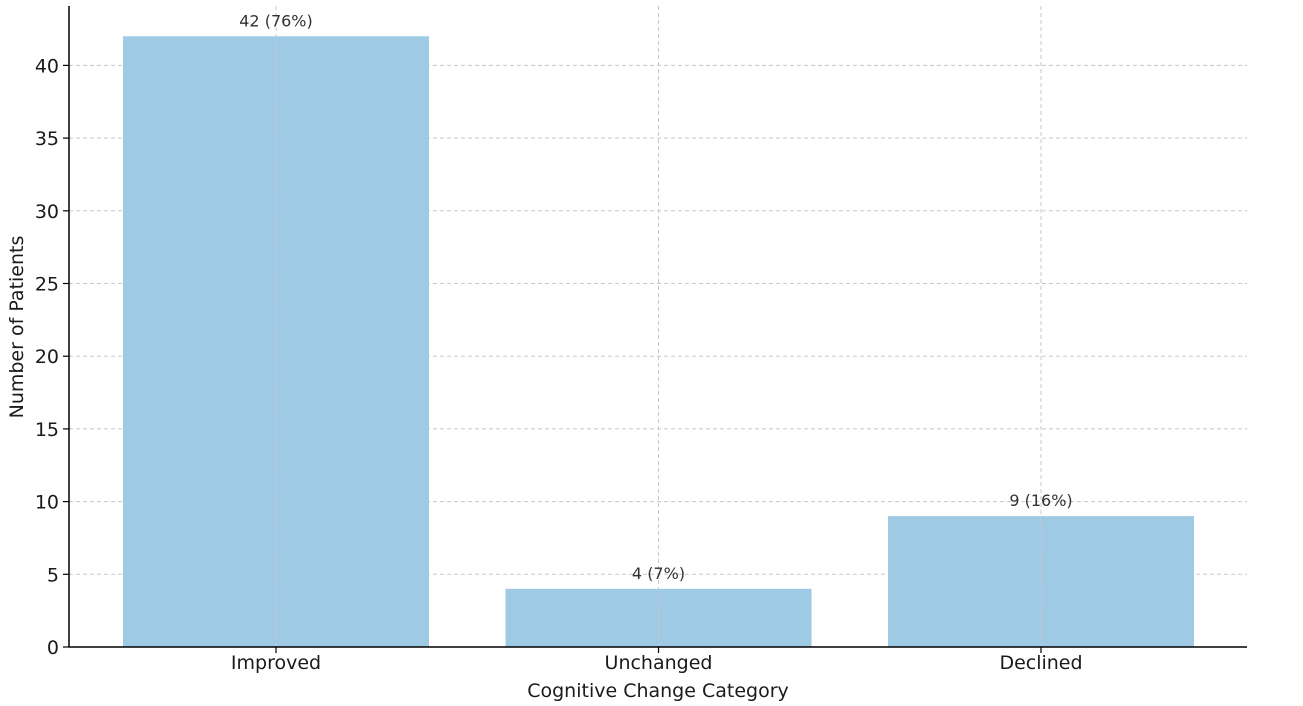  Describe the element at coordinates (47, 357) in the screenshot. I see `y-tick-label: 20` at that location.